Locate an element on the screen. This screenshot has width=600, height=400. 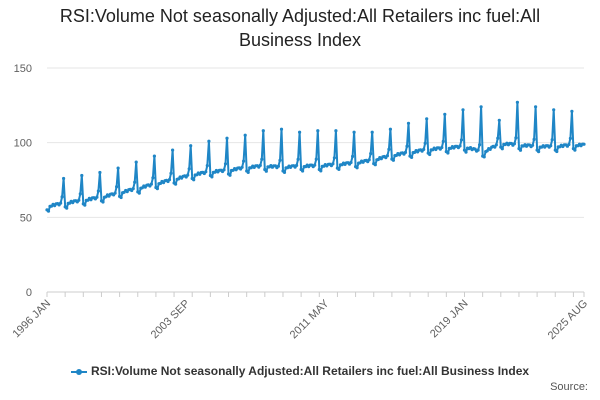
x-tick-label-1: 2003 SEP is located at coordinates (171, 320).